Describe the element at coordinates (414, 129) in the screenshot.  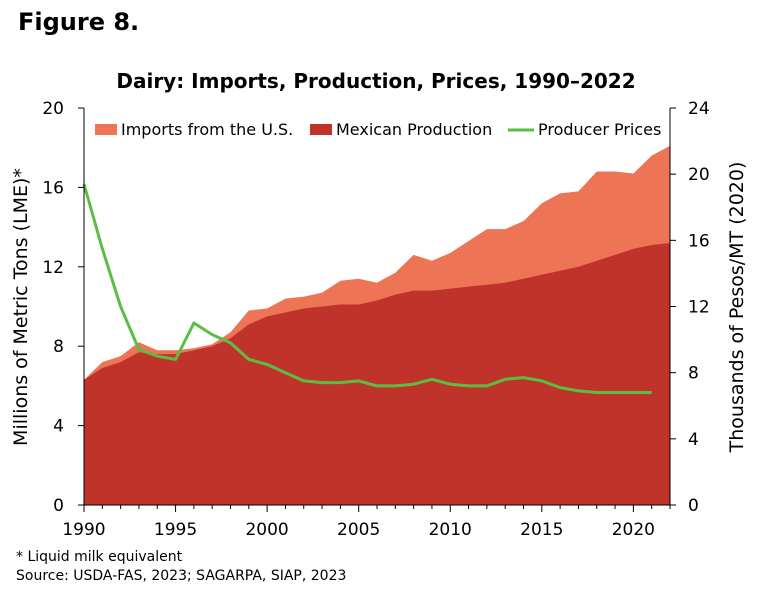
I see `legend-label: Mexican Production` at that location.